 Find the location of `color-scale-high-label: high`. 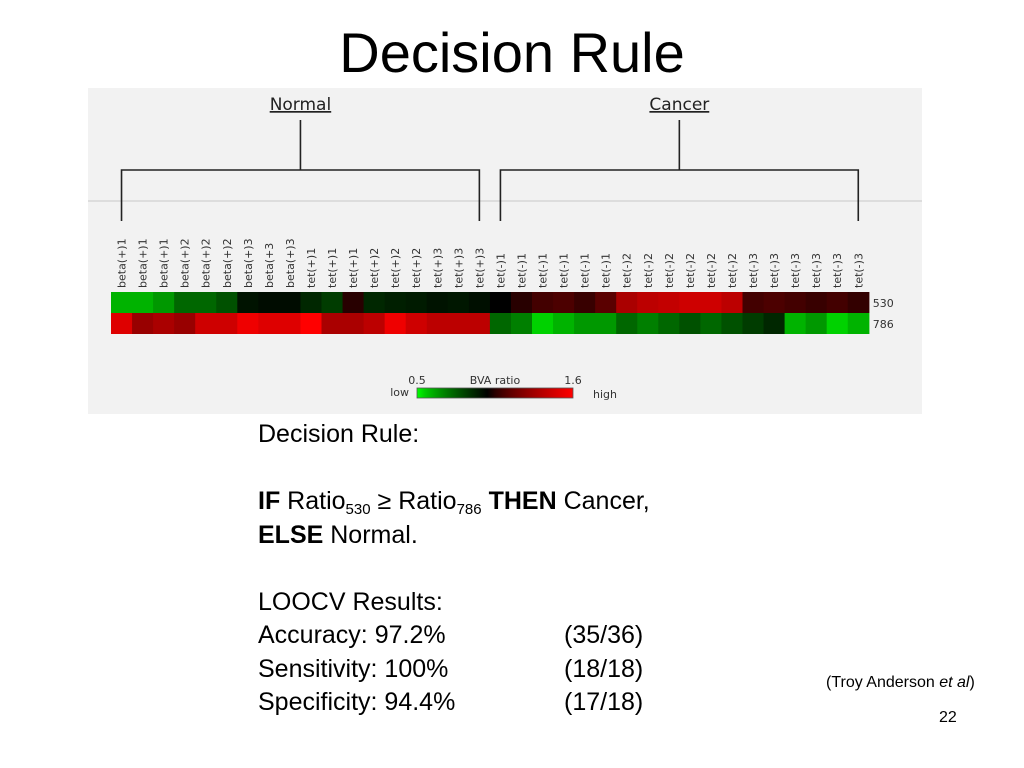

color-scale-high-label: high is located at coordinates (605, 394).